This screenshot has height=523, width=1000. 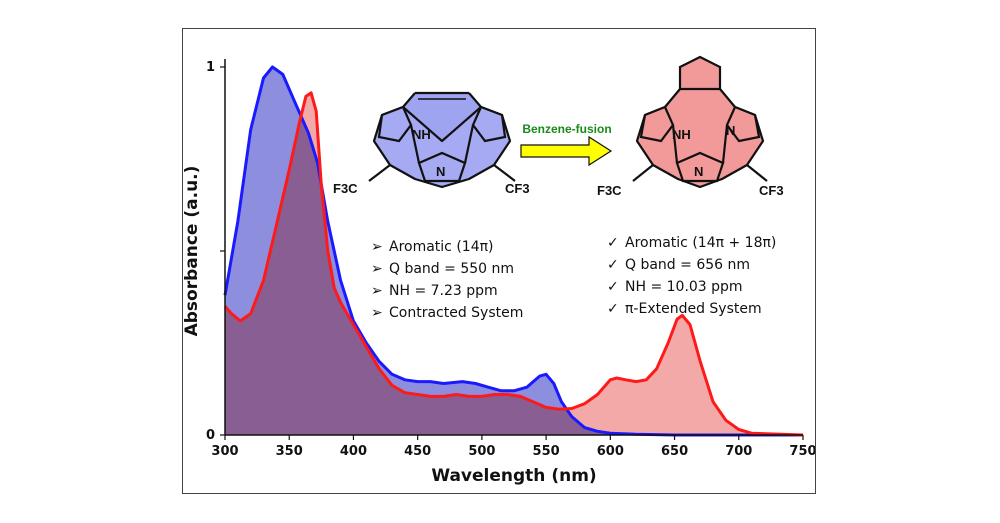 I want to click on x-tick-label: 650, so click(x=674, y=451).